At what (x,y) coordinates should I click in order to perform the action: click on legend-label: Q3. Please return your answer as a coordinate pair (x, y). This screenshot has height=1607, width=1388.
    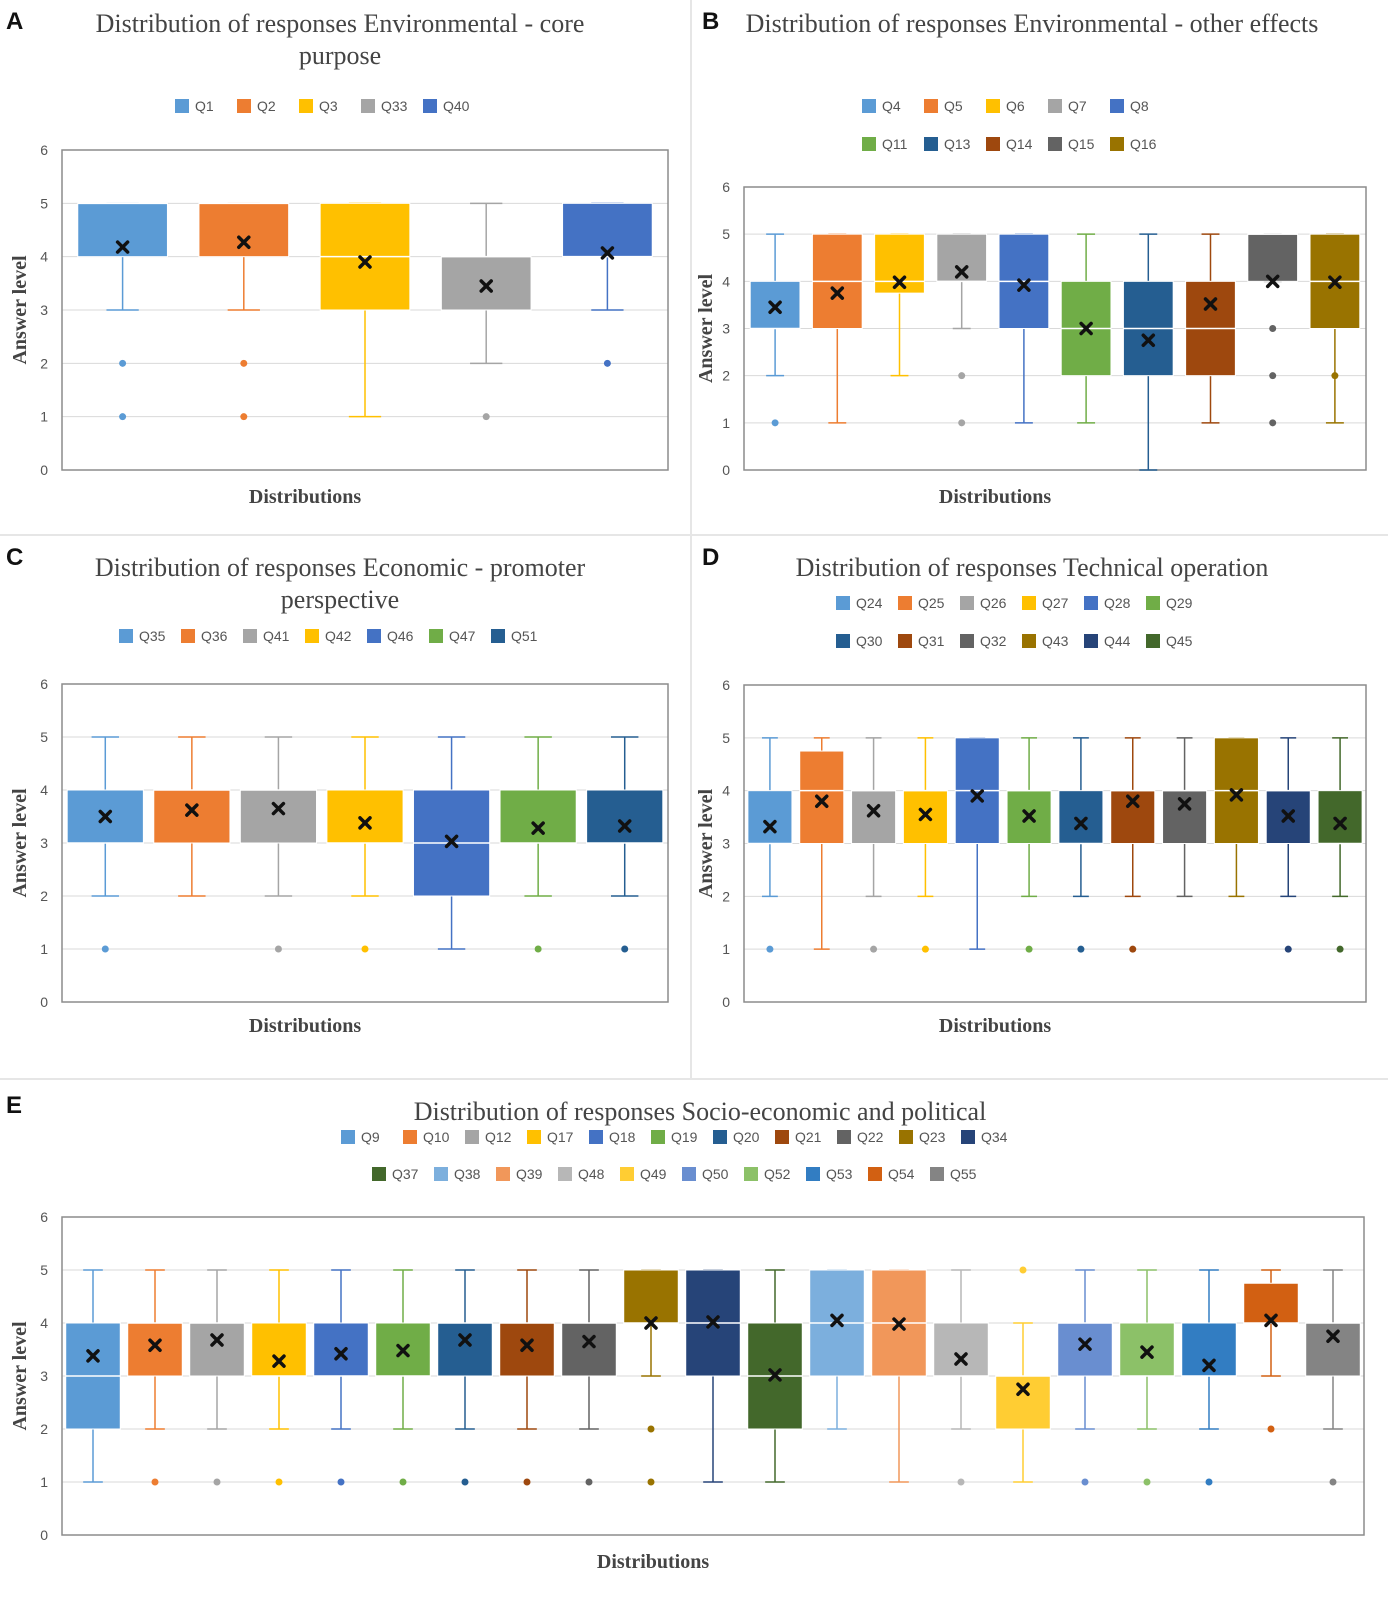
    Looking at the image, I should click on (328, 106).